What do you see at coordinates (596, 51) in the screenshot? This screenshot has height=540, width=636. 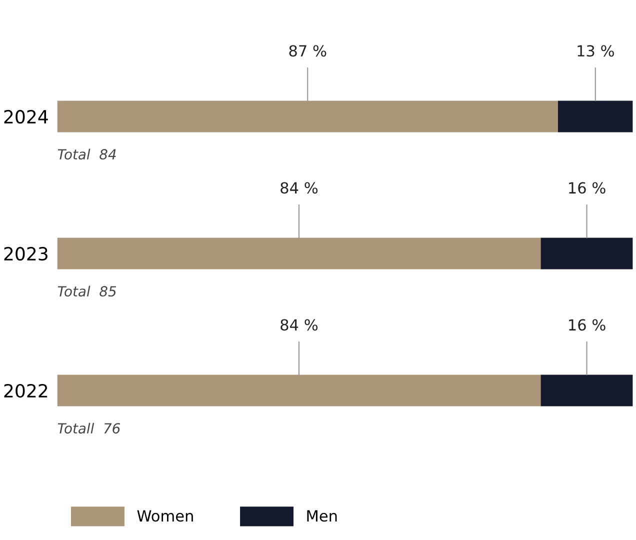 I see `data-label: 13 %` at bounding box center [596, 51].